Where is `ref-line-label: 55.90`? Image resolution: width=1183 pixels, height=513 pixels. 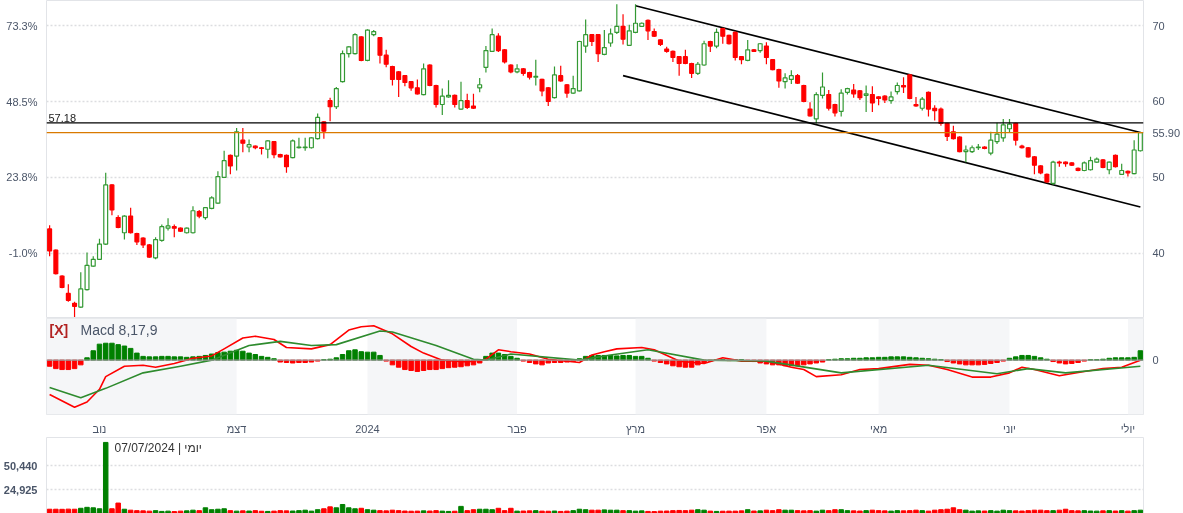
ref-line-label: 55.90 is located at coordinates (1166, 132).